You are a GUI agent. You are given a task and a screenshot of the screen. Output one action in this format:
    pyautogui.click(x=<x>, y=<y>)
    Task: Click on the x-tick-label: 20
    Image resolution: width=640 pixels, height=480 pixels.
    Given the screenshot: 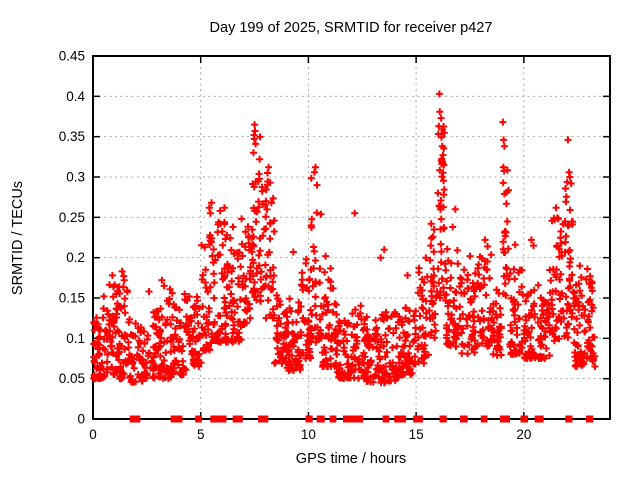 What is the action you would take?
    pyautogui.click(x=523, y=434)
    